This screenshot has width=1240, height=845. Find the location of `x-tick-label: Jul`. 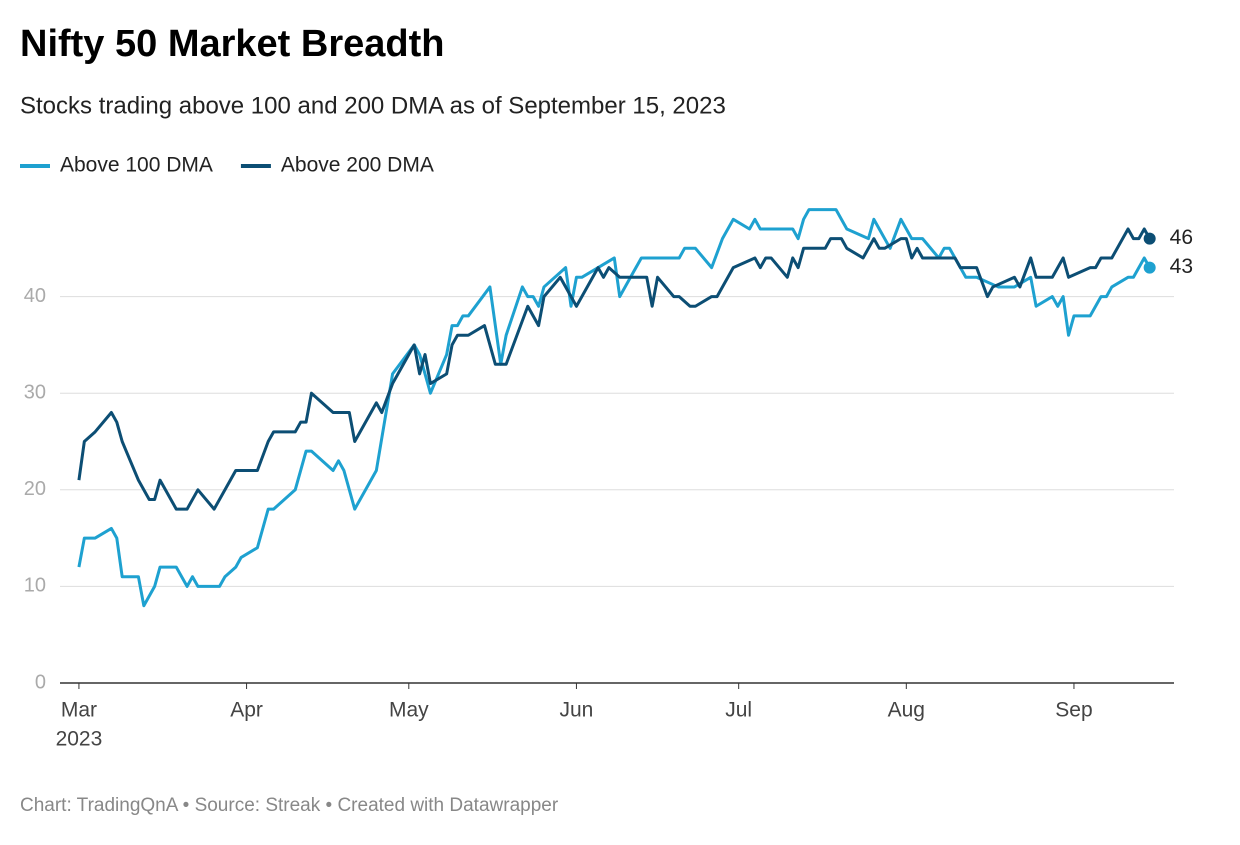

x-tick-label: Jul is located at coordinates (738, 710).